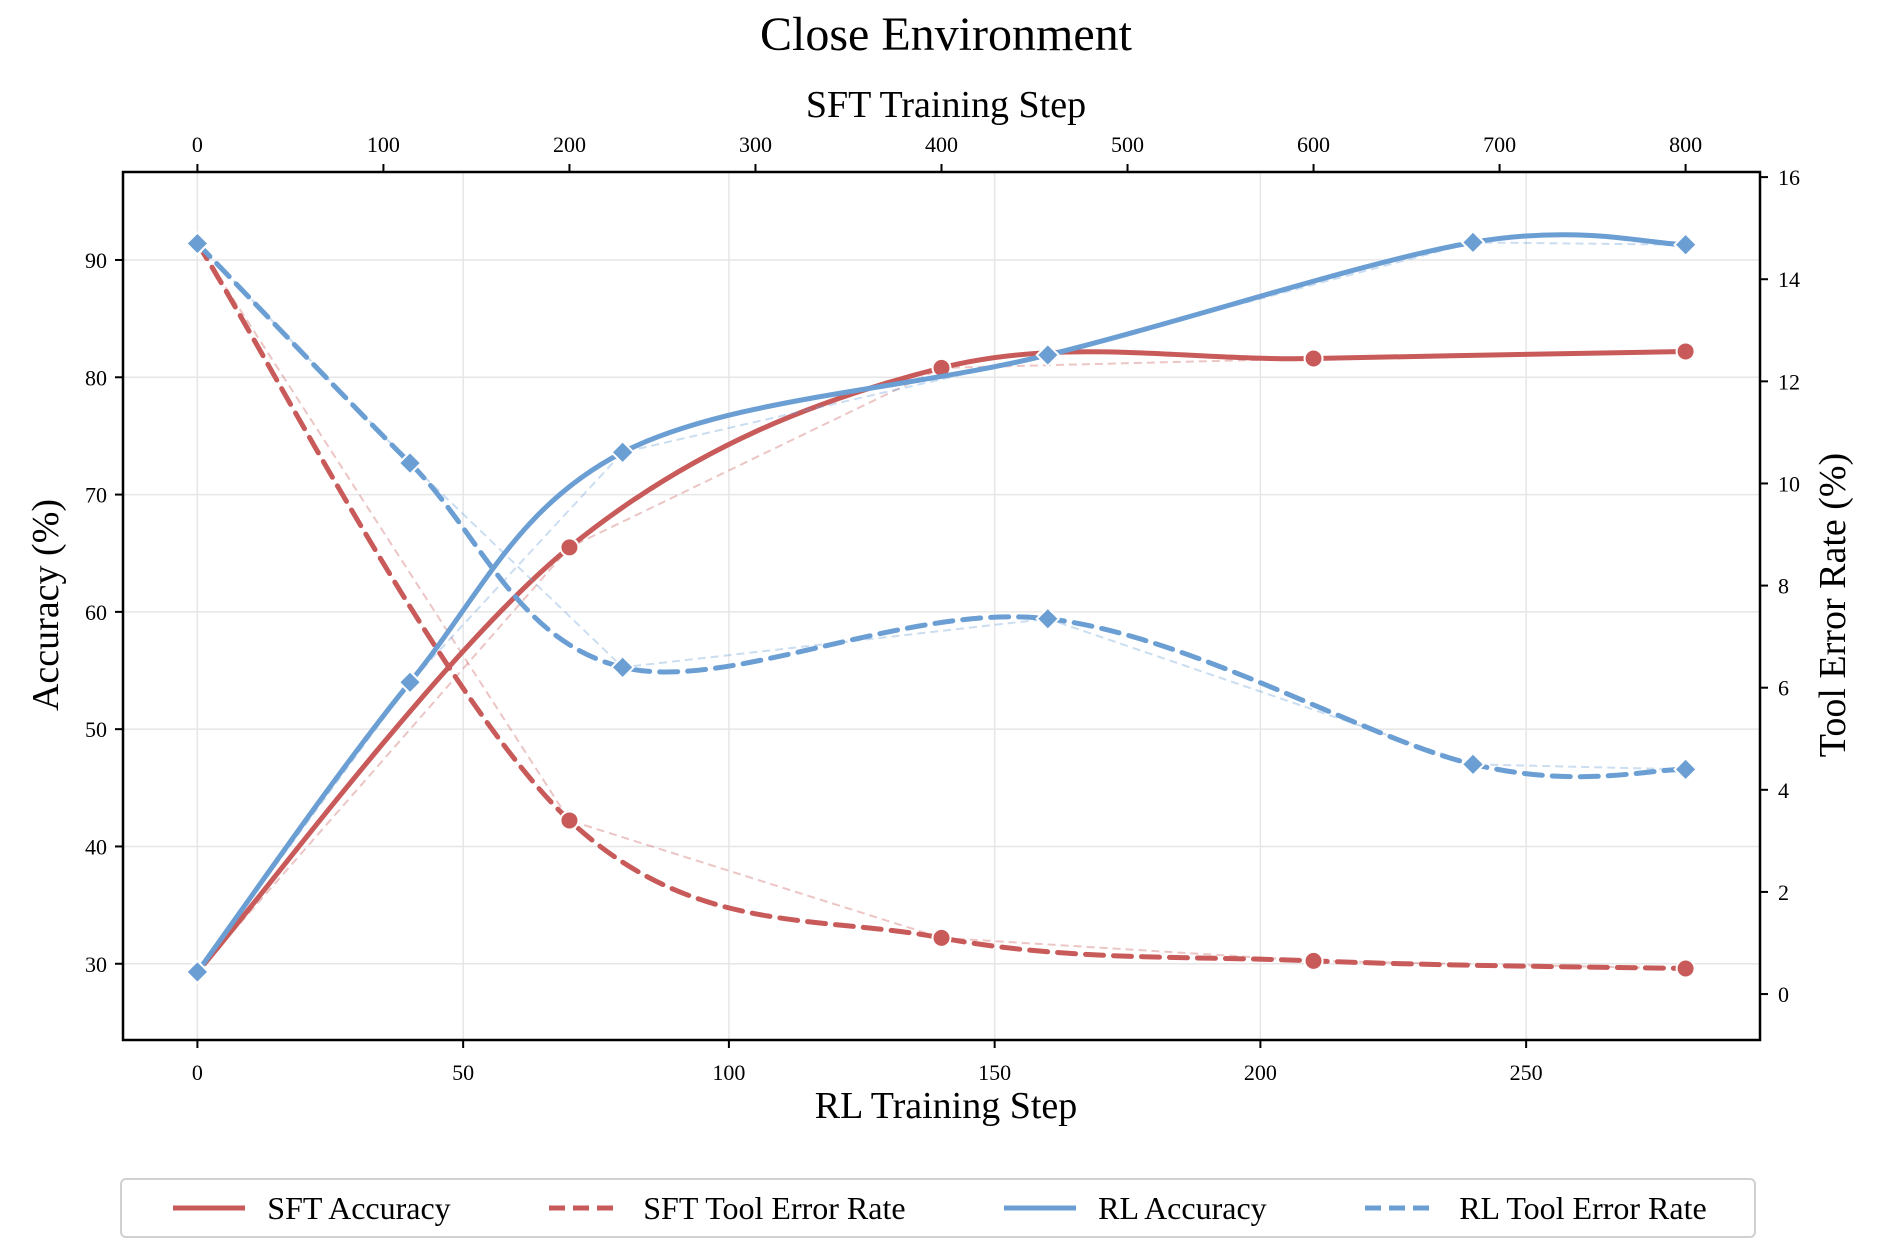  Describe the element at coordinates (1789, 177) in the screenshot. I see `y-right-tick-label: 16` at that location.